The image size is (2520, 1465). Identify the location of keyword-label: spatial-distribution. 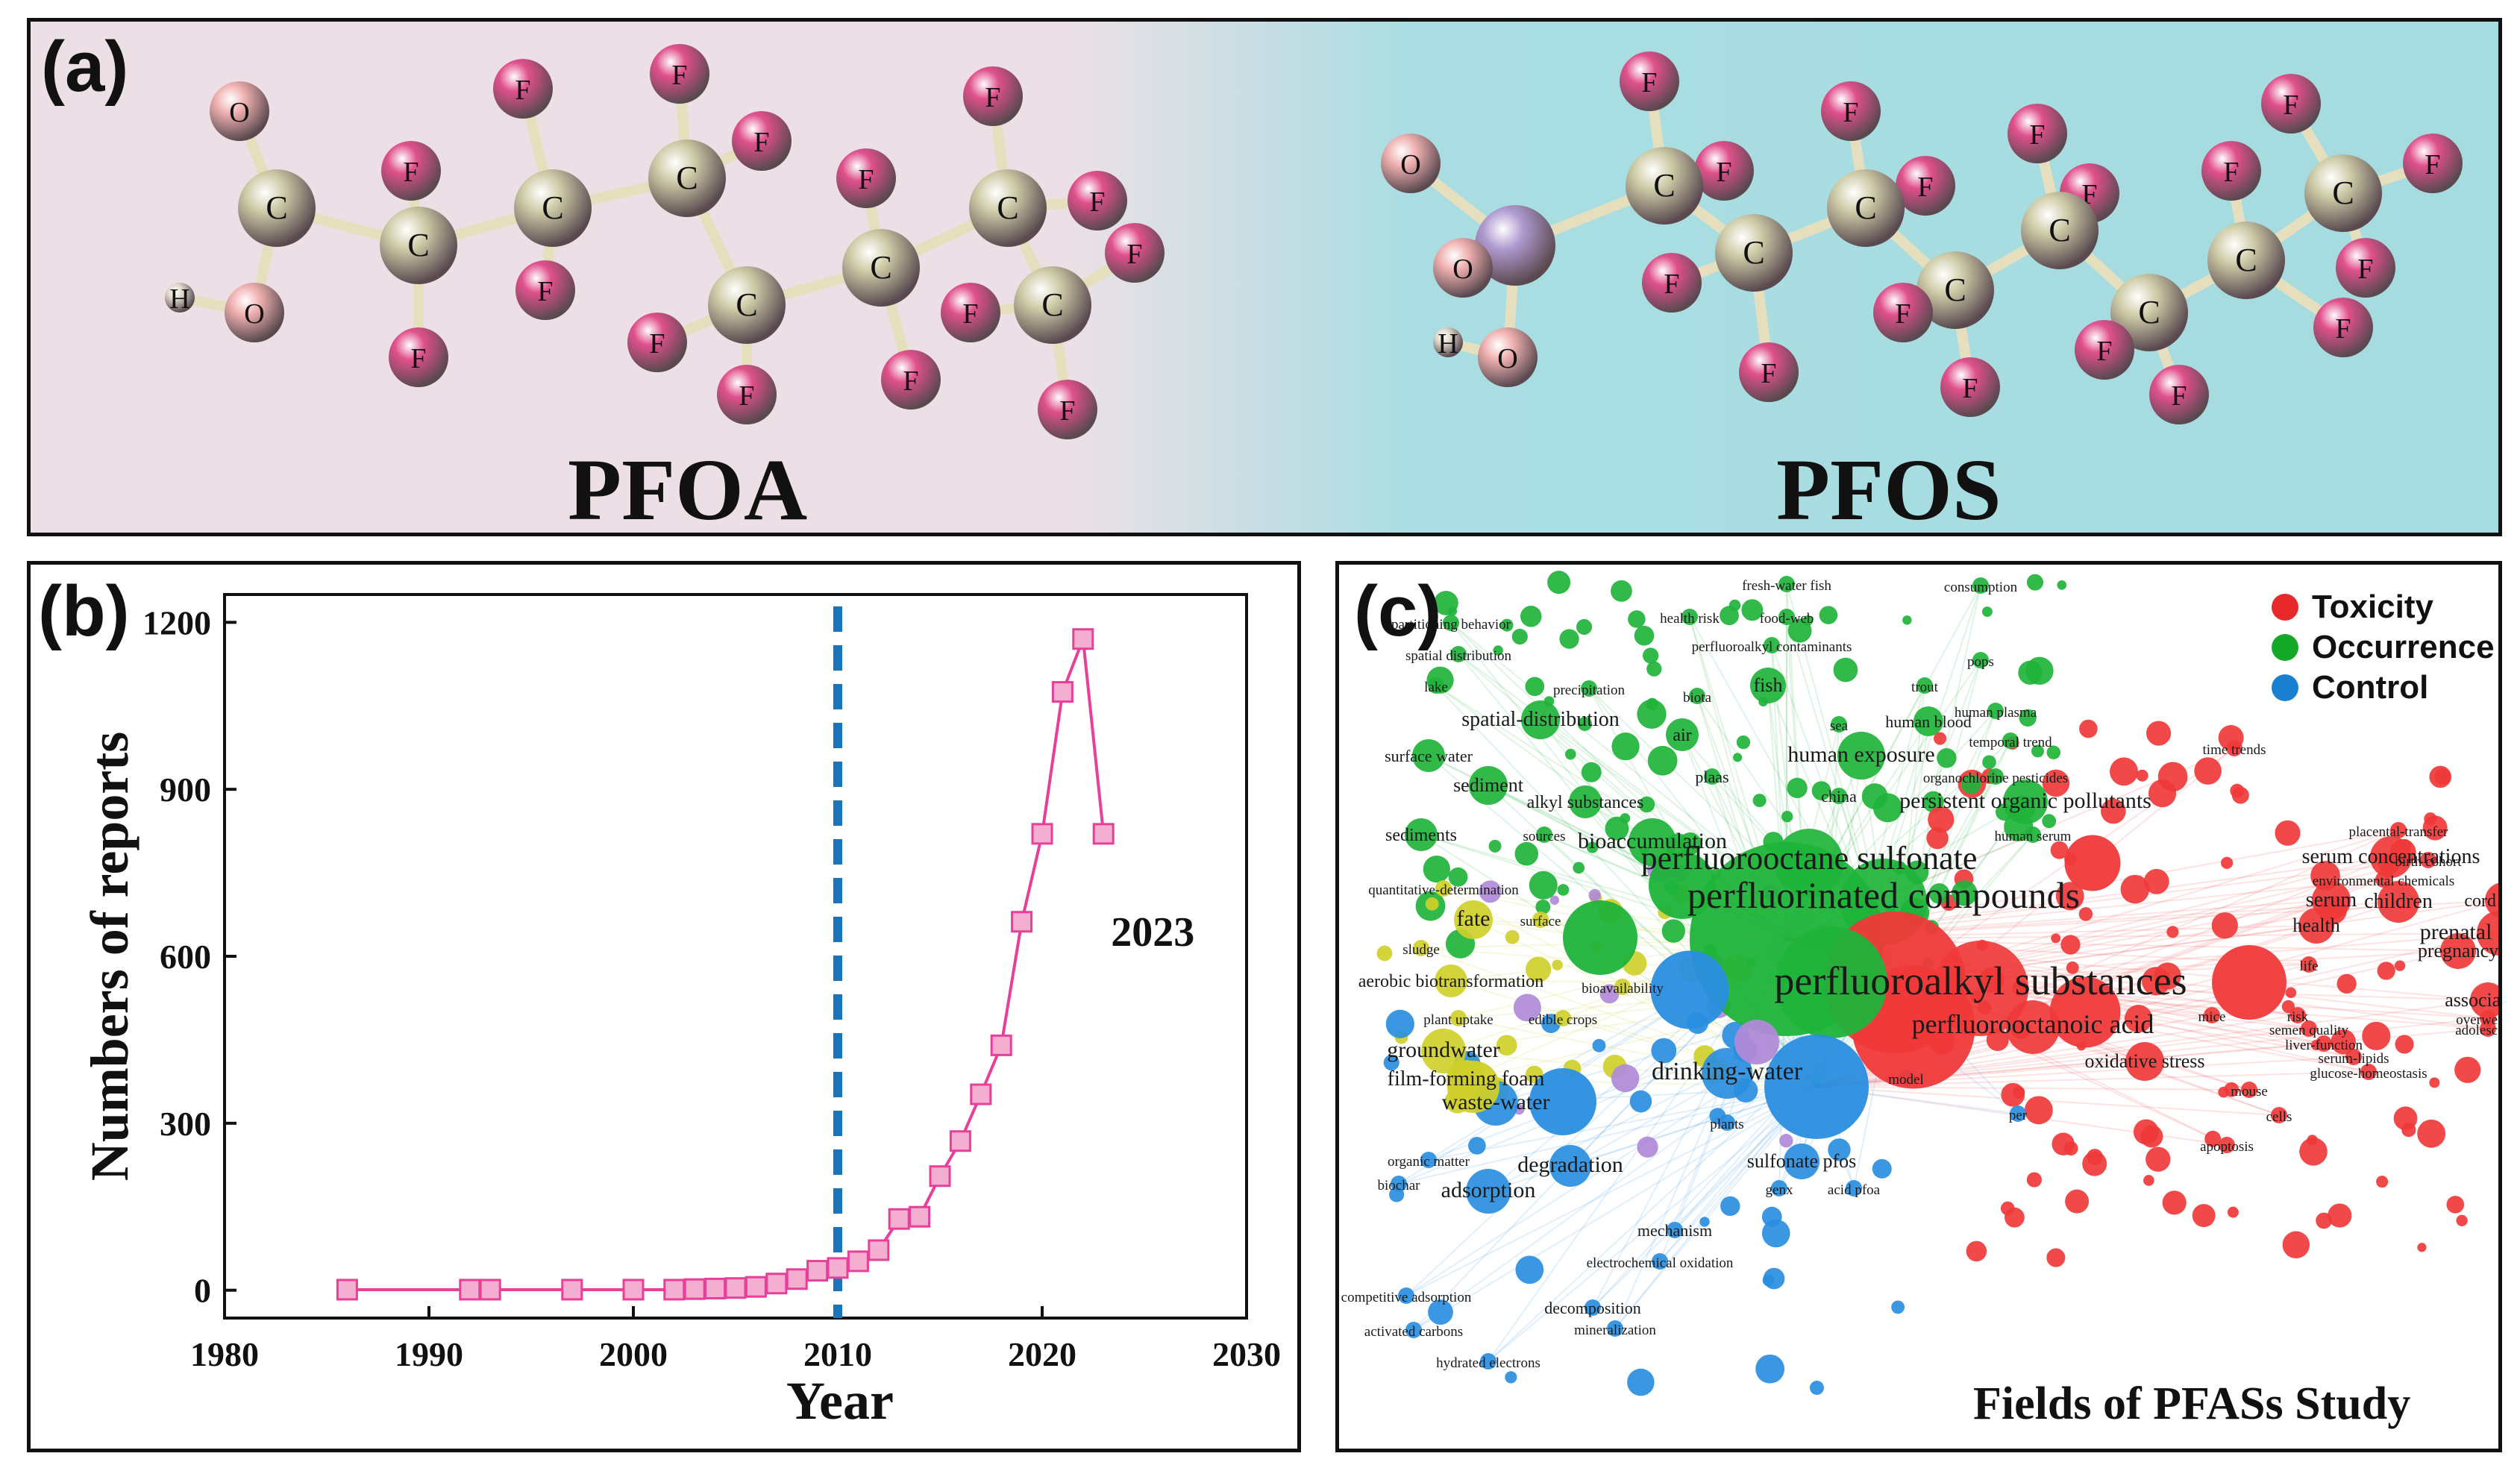
(1540, 719).